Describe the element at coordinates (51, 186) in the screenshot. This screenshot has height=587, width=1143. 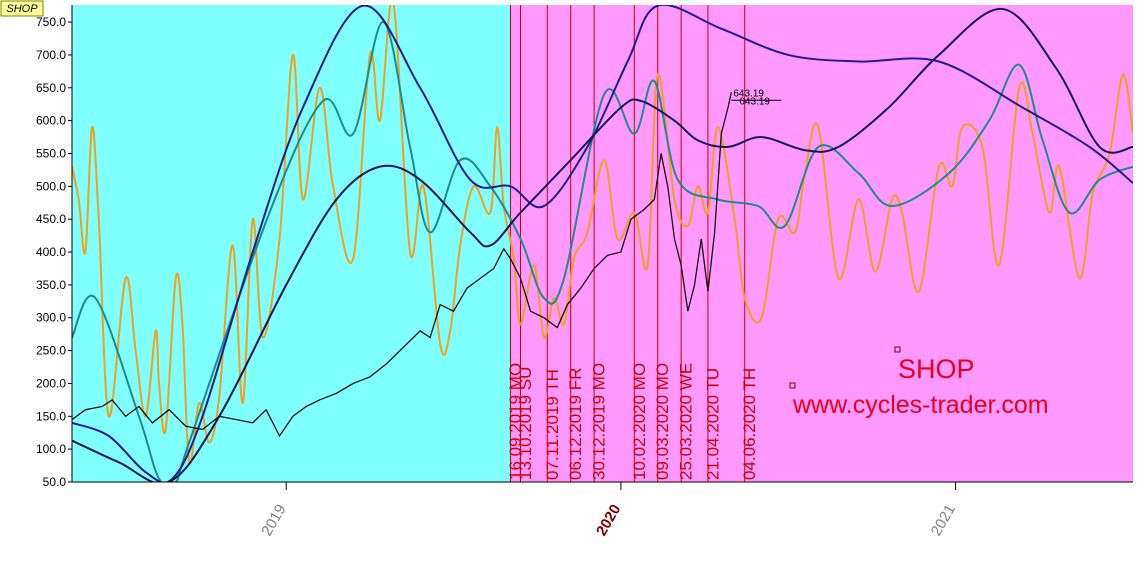
I see `y-tick-label: 500.0` at that location.